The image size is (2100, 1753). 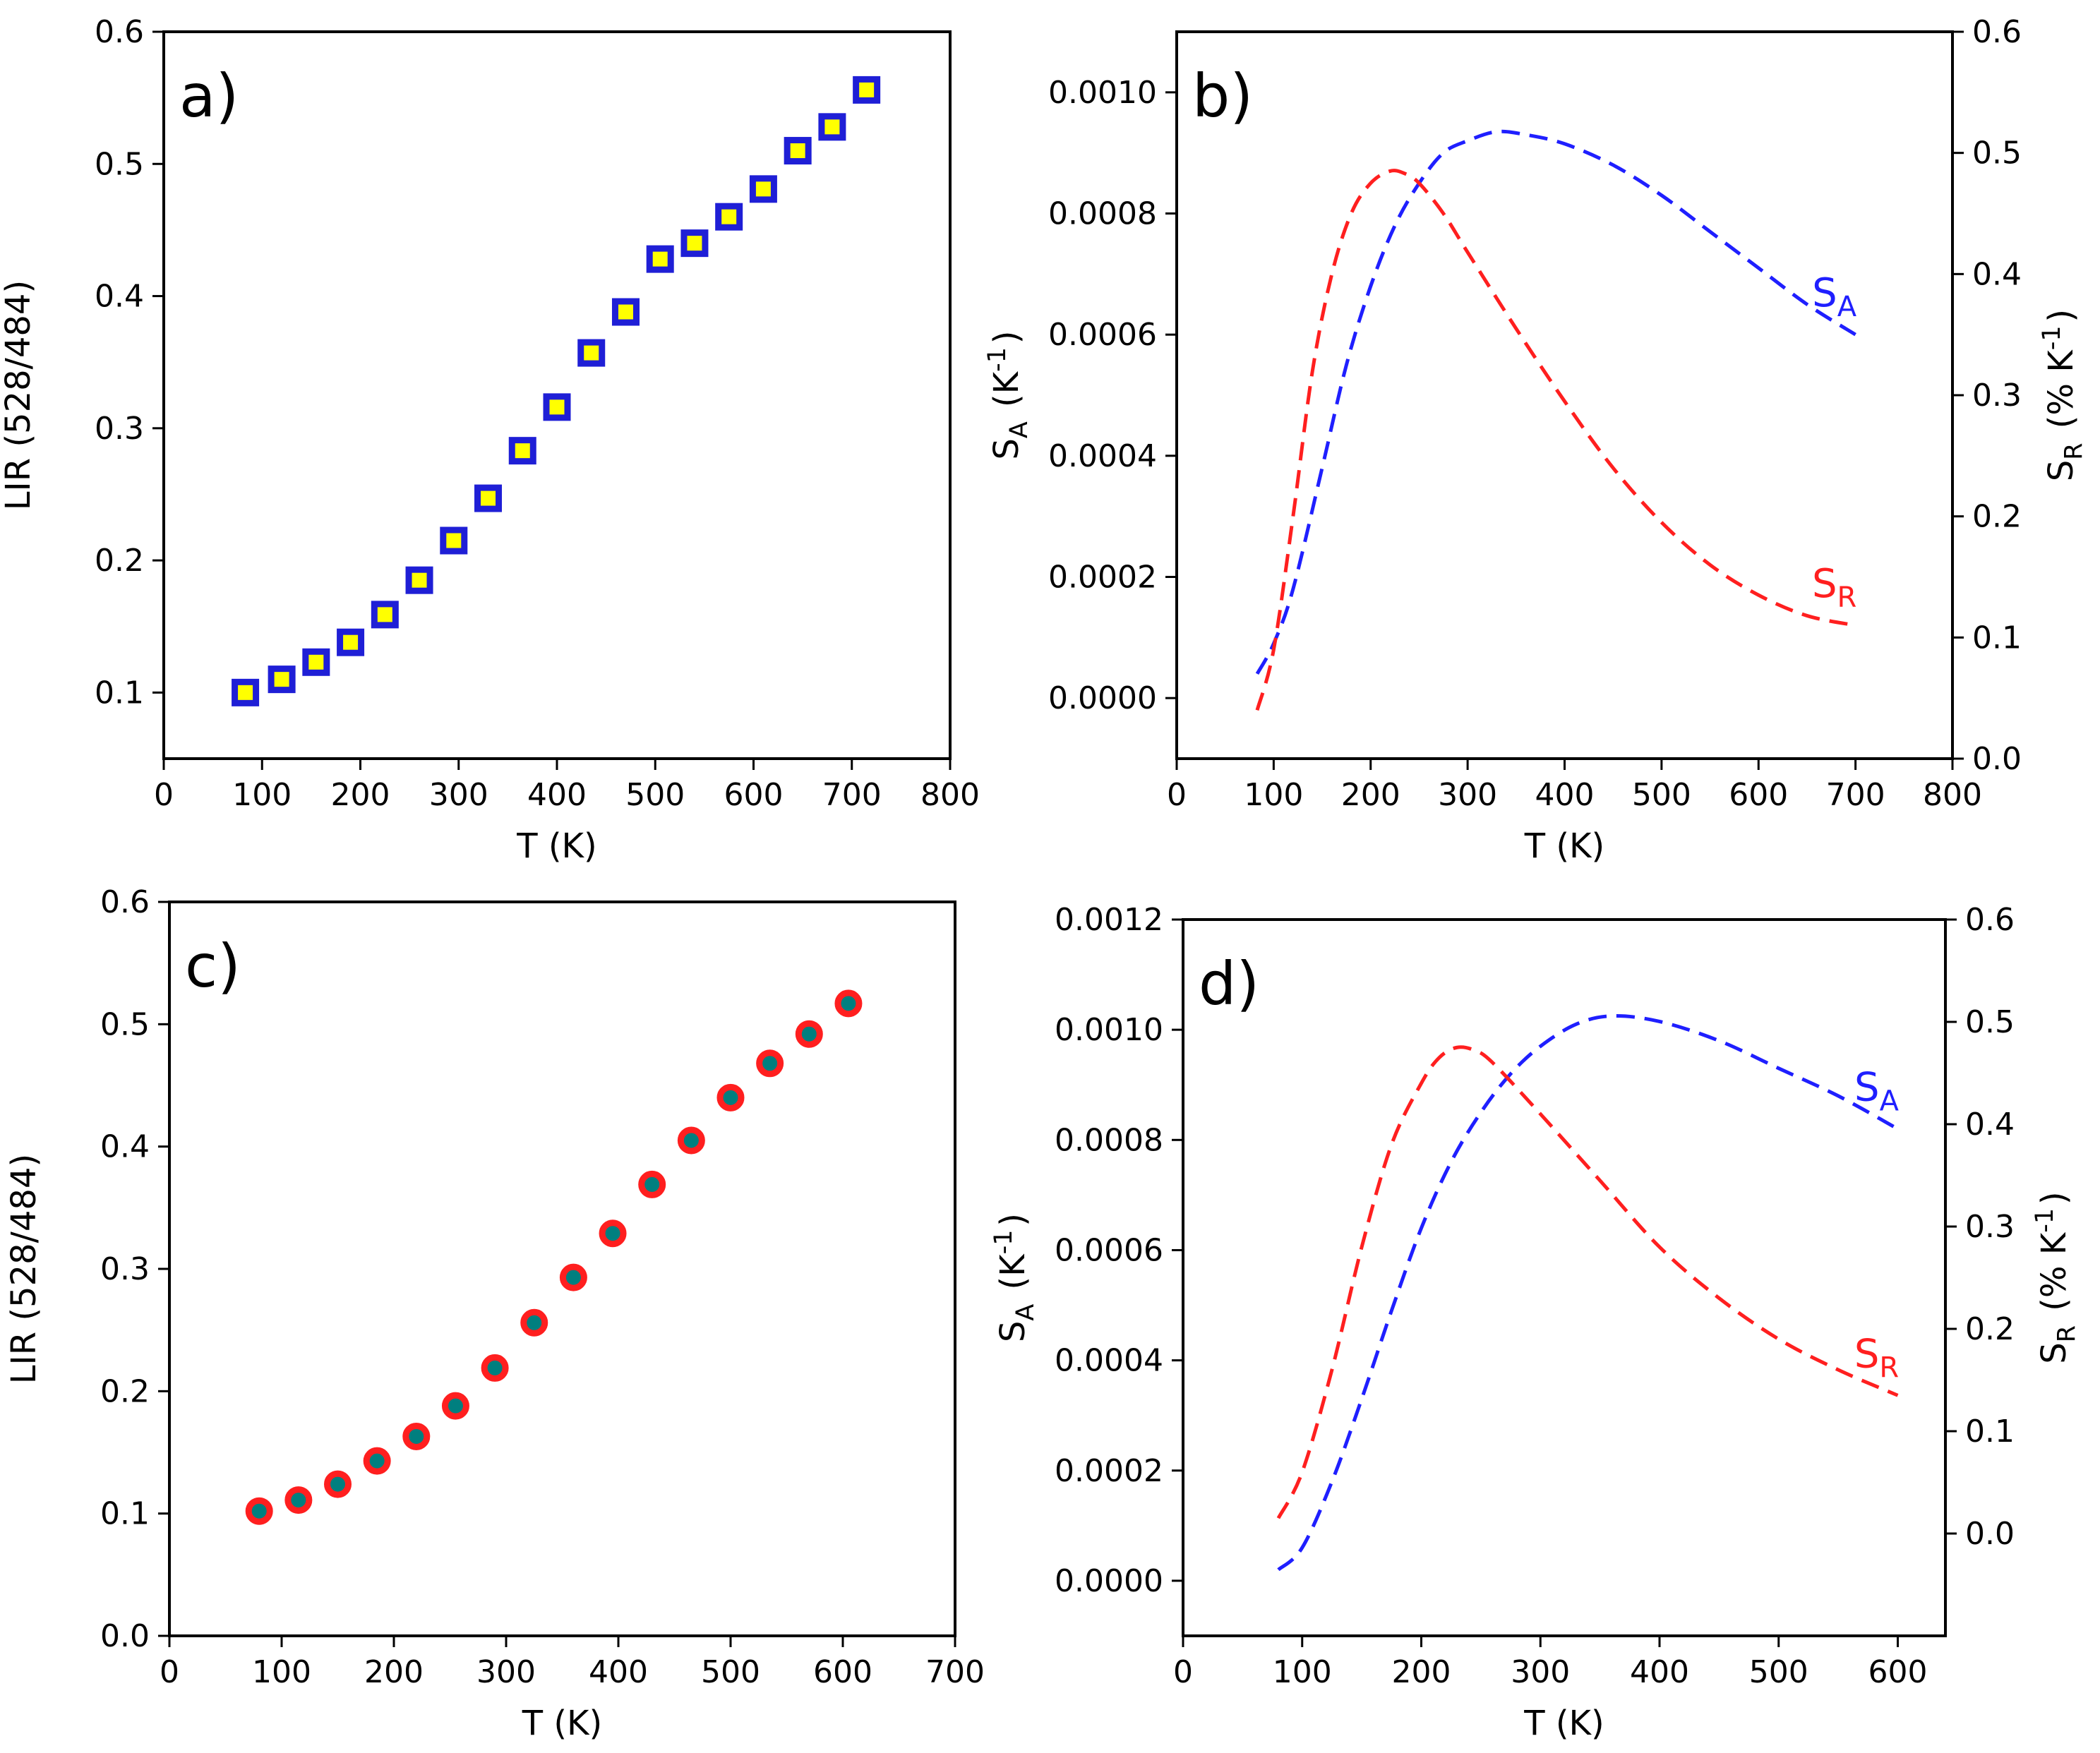 What do you see at coordinates (1015, 1277) in the screenshot?
I see `y-axis-title-left: SA (K-1 )` at bounding box center [1015, 1277].